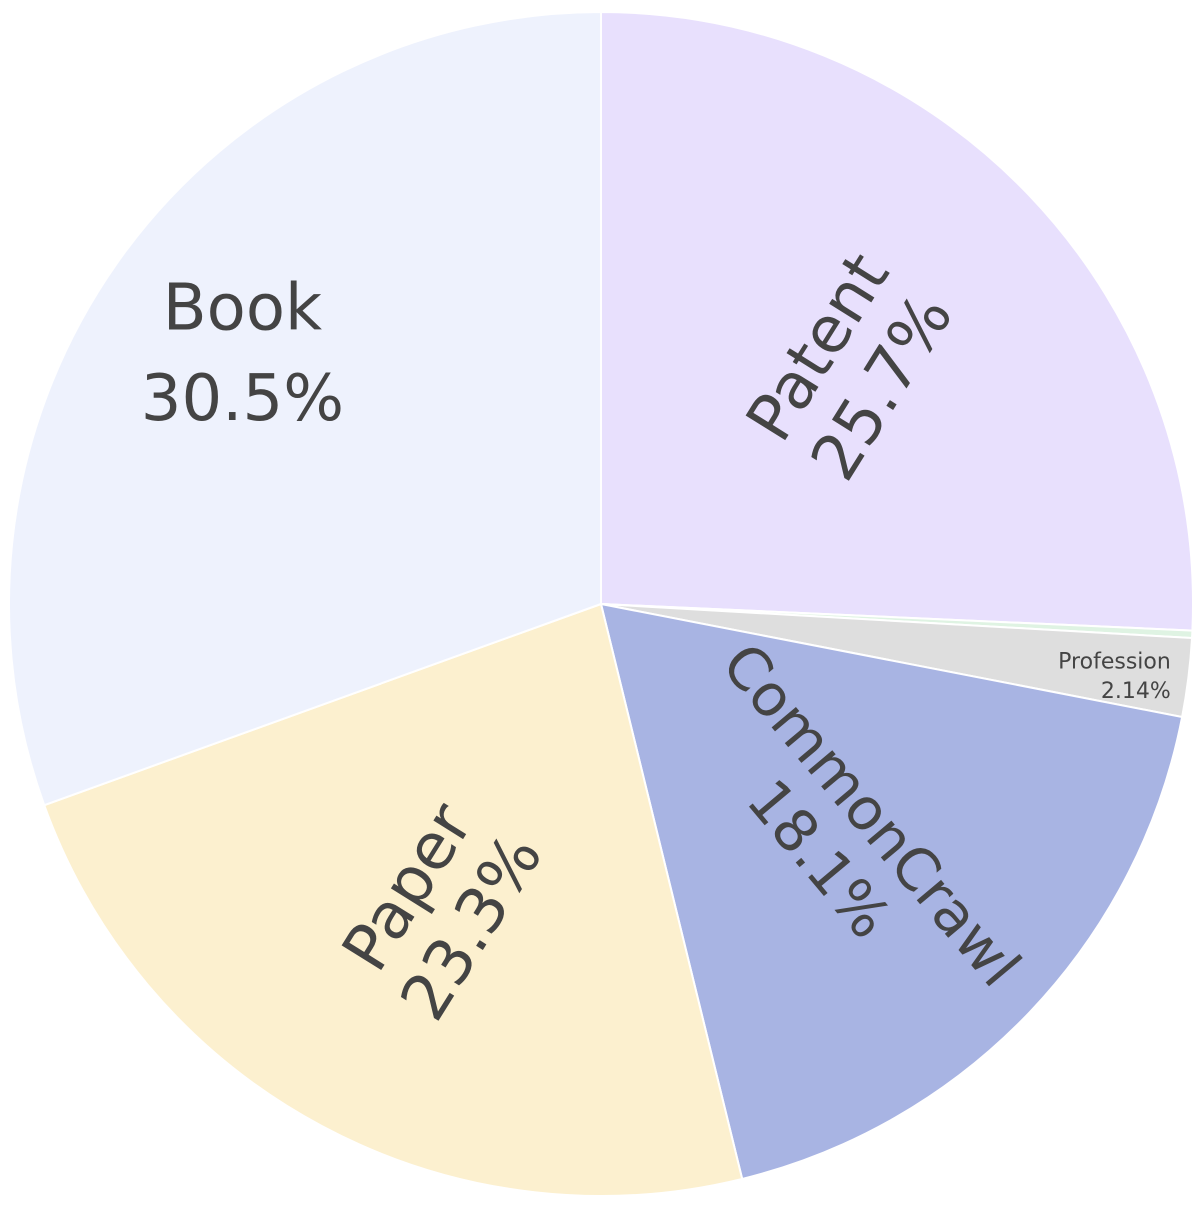 The width and height of the screenshot is (1200, 1205). Describe the element at coordinates (242, 353) in the screenshot. I see `slice-label-book: Book 30.5%` at that location.